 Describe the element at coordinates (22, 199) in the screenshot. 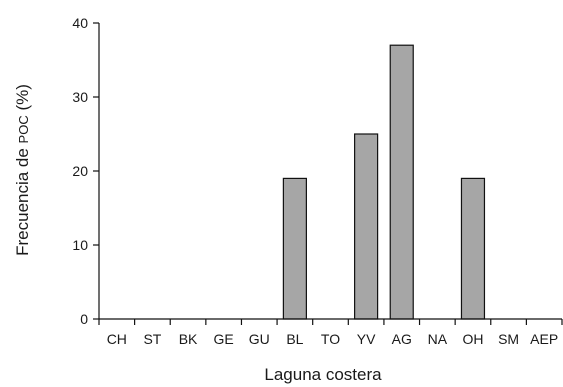

I see `y-axis-title-main: Frecuencia de` at that location.